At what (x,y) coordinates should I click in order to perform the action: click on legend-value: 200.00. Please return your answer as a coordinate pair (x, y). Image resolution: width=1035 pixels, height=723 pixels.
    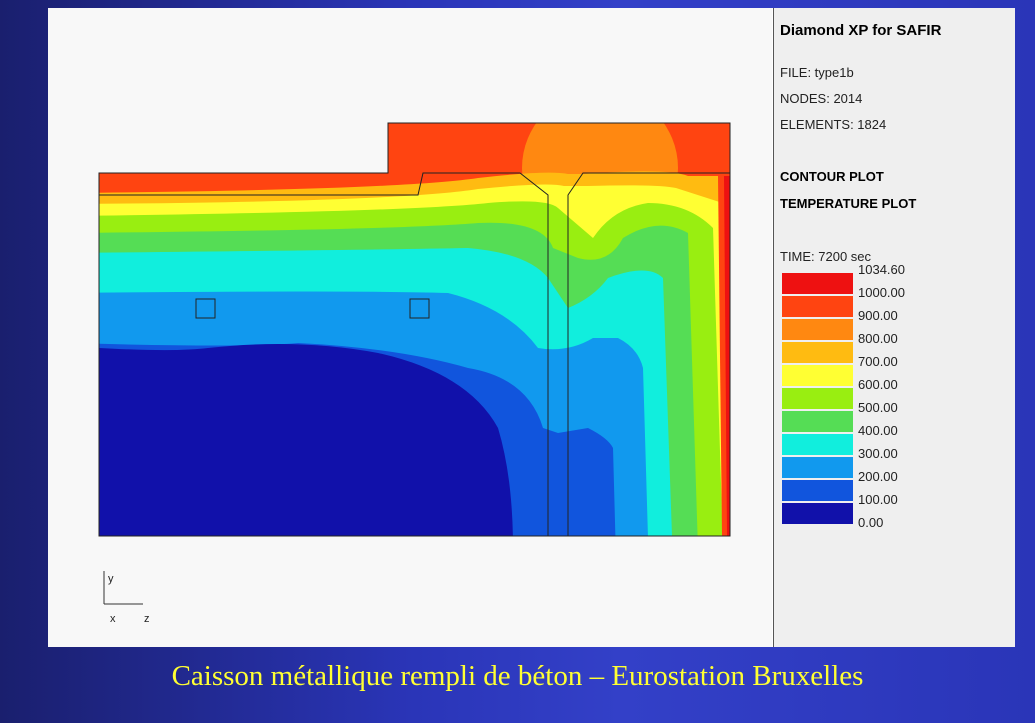
    Looking at the image, I should click on (878, 476).